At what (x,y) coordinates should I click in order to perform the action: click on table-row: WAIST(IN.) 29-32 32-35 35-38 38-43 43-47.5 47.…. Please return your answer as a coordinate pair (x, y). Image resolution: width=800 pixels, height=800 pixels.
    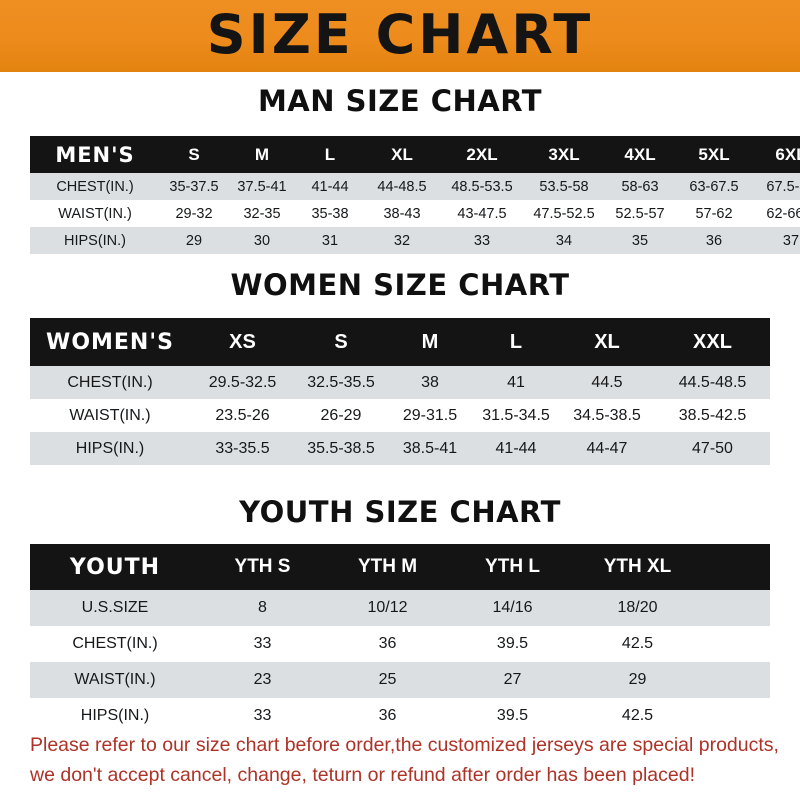
    Looking at the image, I should click on (415, 213).